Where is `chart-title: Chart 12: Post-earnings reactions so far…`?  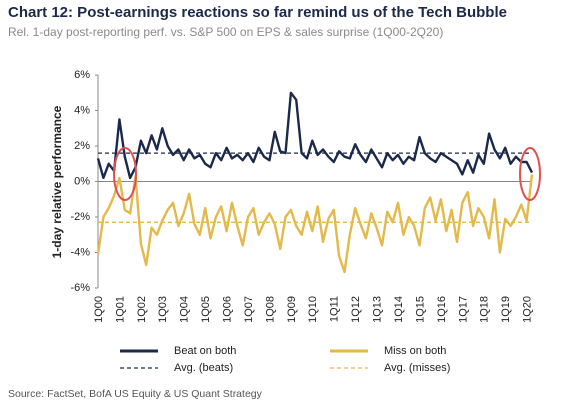
chart-title: Chart 12: Post-earnings reactions so far… is located at coordinates (257, 12).